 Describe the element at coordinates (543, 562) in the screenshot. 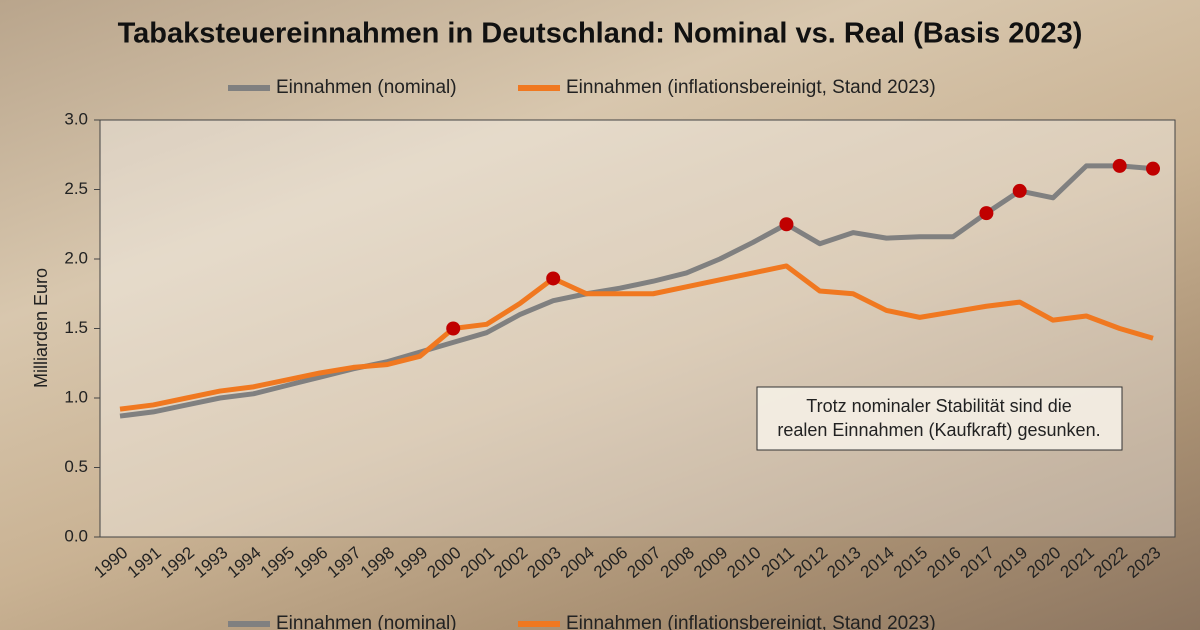

I see `x-tick-label: 2003` at that location.